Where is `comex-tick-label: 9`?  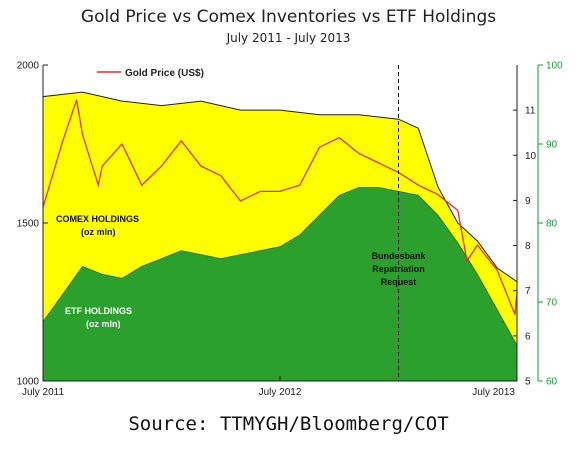 comex-tick-label: 9 is located at coordinates (528, 201).